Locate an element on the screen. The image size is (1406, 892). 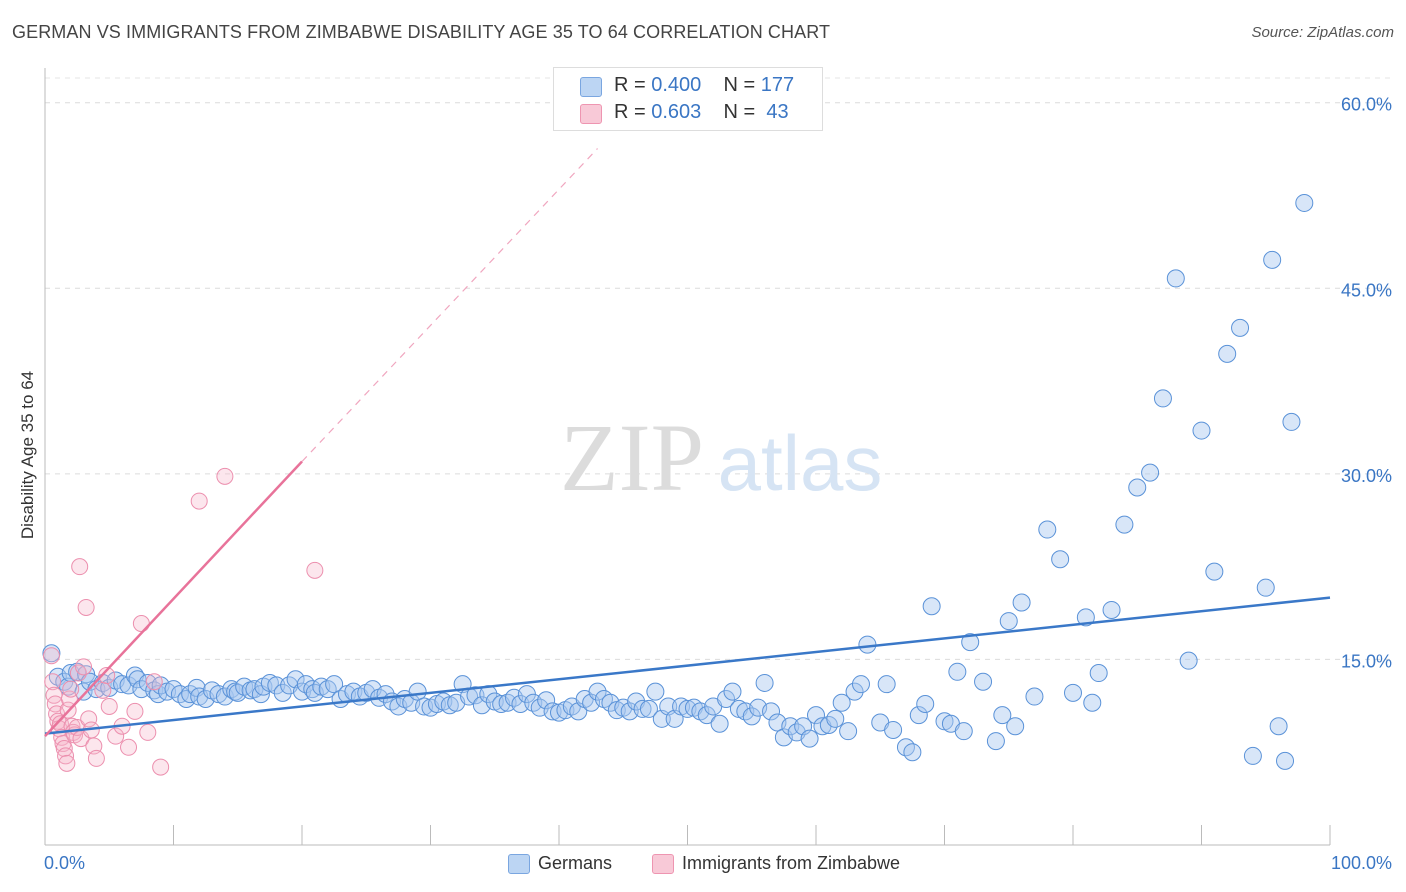
watermark-atlas: atlas is located at coordinates (800, 463).